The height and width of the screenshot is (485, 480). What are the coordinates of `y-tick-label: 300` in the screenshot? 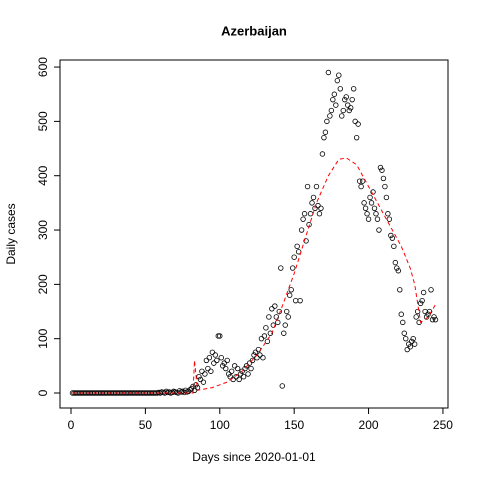 It's located at (43, 230).